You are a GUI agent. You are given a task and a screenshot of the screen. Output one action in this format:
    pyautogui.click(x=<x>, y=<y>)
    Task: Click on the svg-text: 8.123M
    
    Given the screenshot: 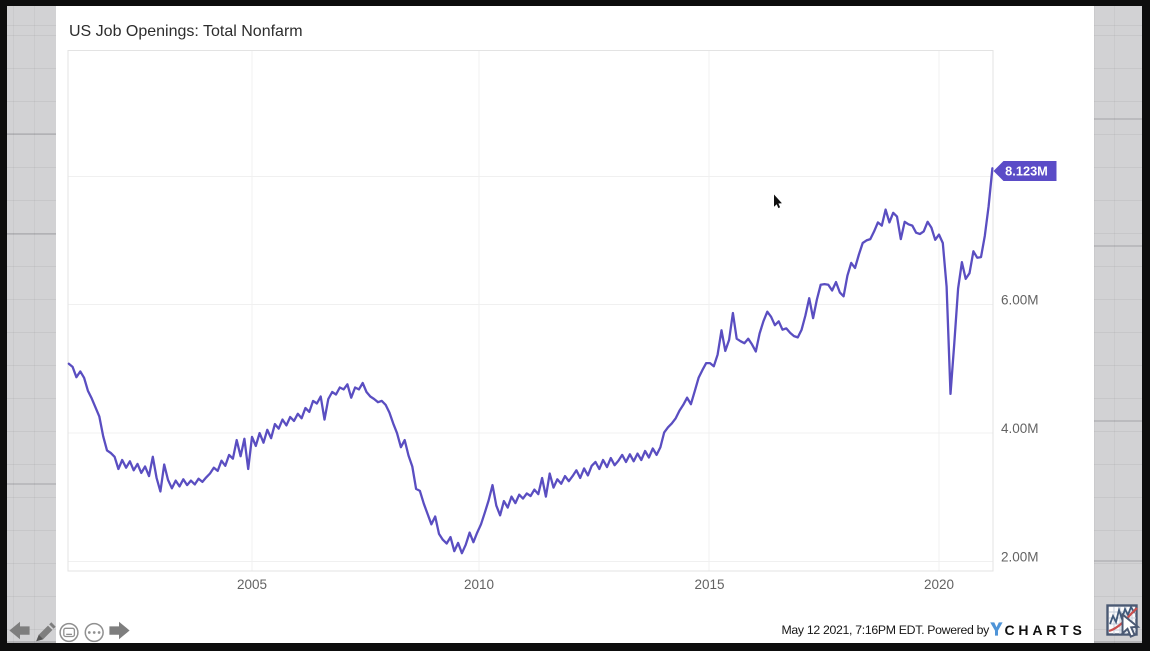 What is the action you would take?
    pyautogui.click(x=1026, y=171)
    